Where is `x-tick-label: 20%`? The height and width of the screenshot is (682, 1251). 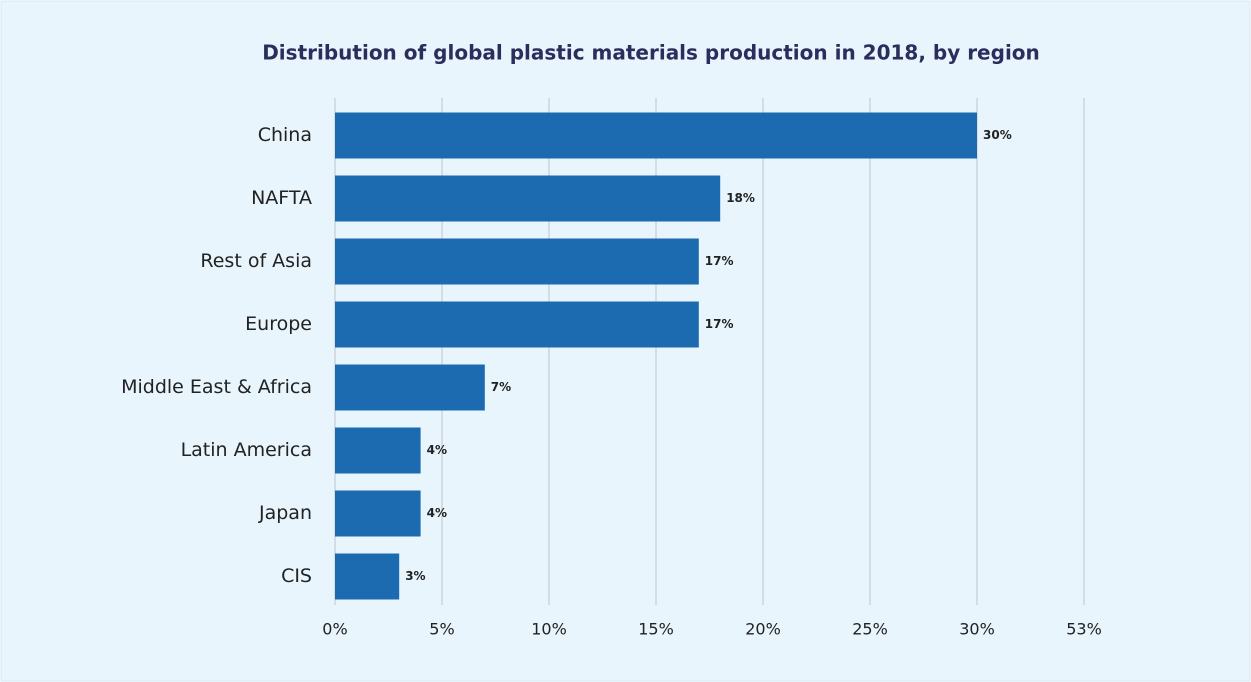 x-tick-label: 20% is located at coordinates (763, 629).